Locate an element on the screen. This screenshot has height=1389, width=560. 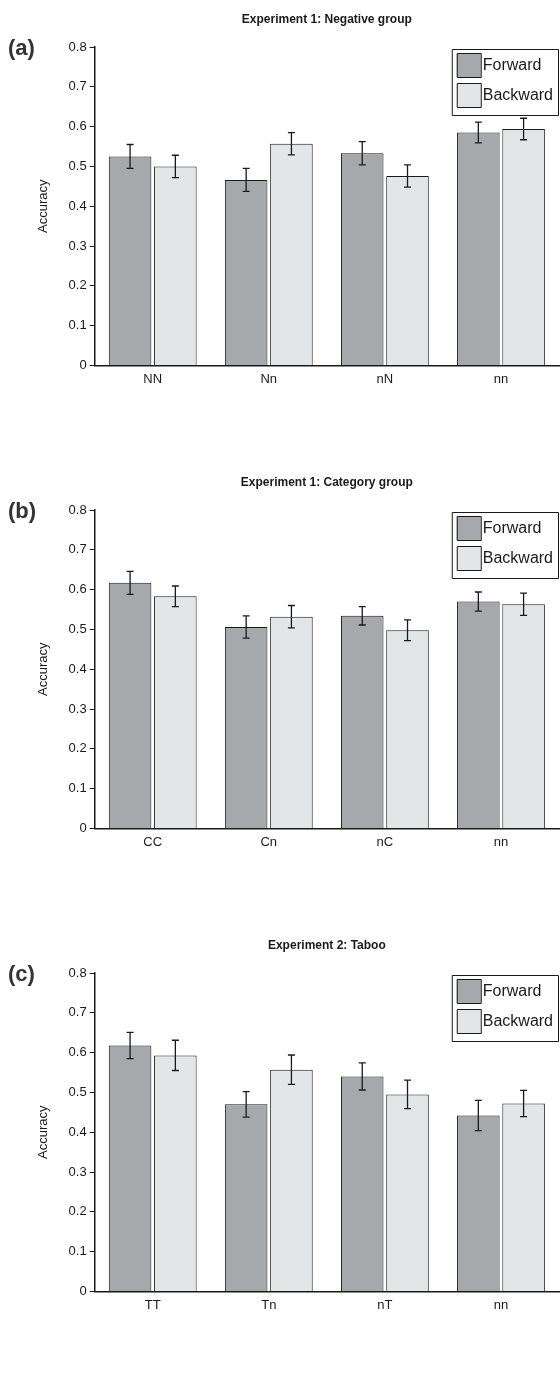
x-tick-label: CC is located at coordinates (153, 841).